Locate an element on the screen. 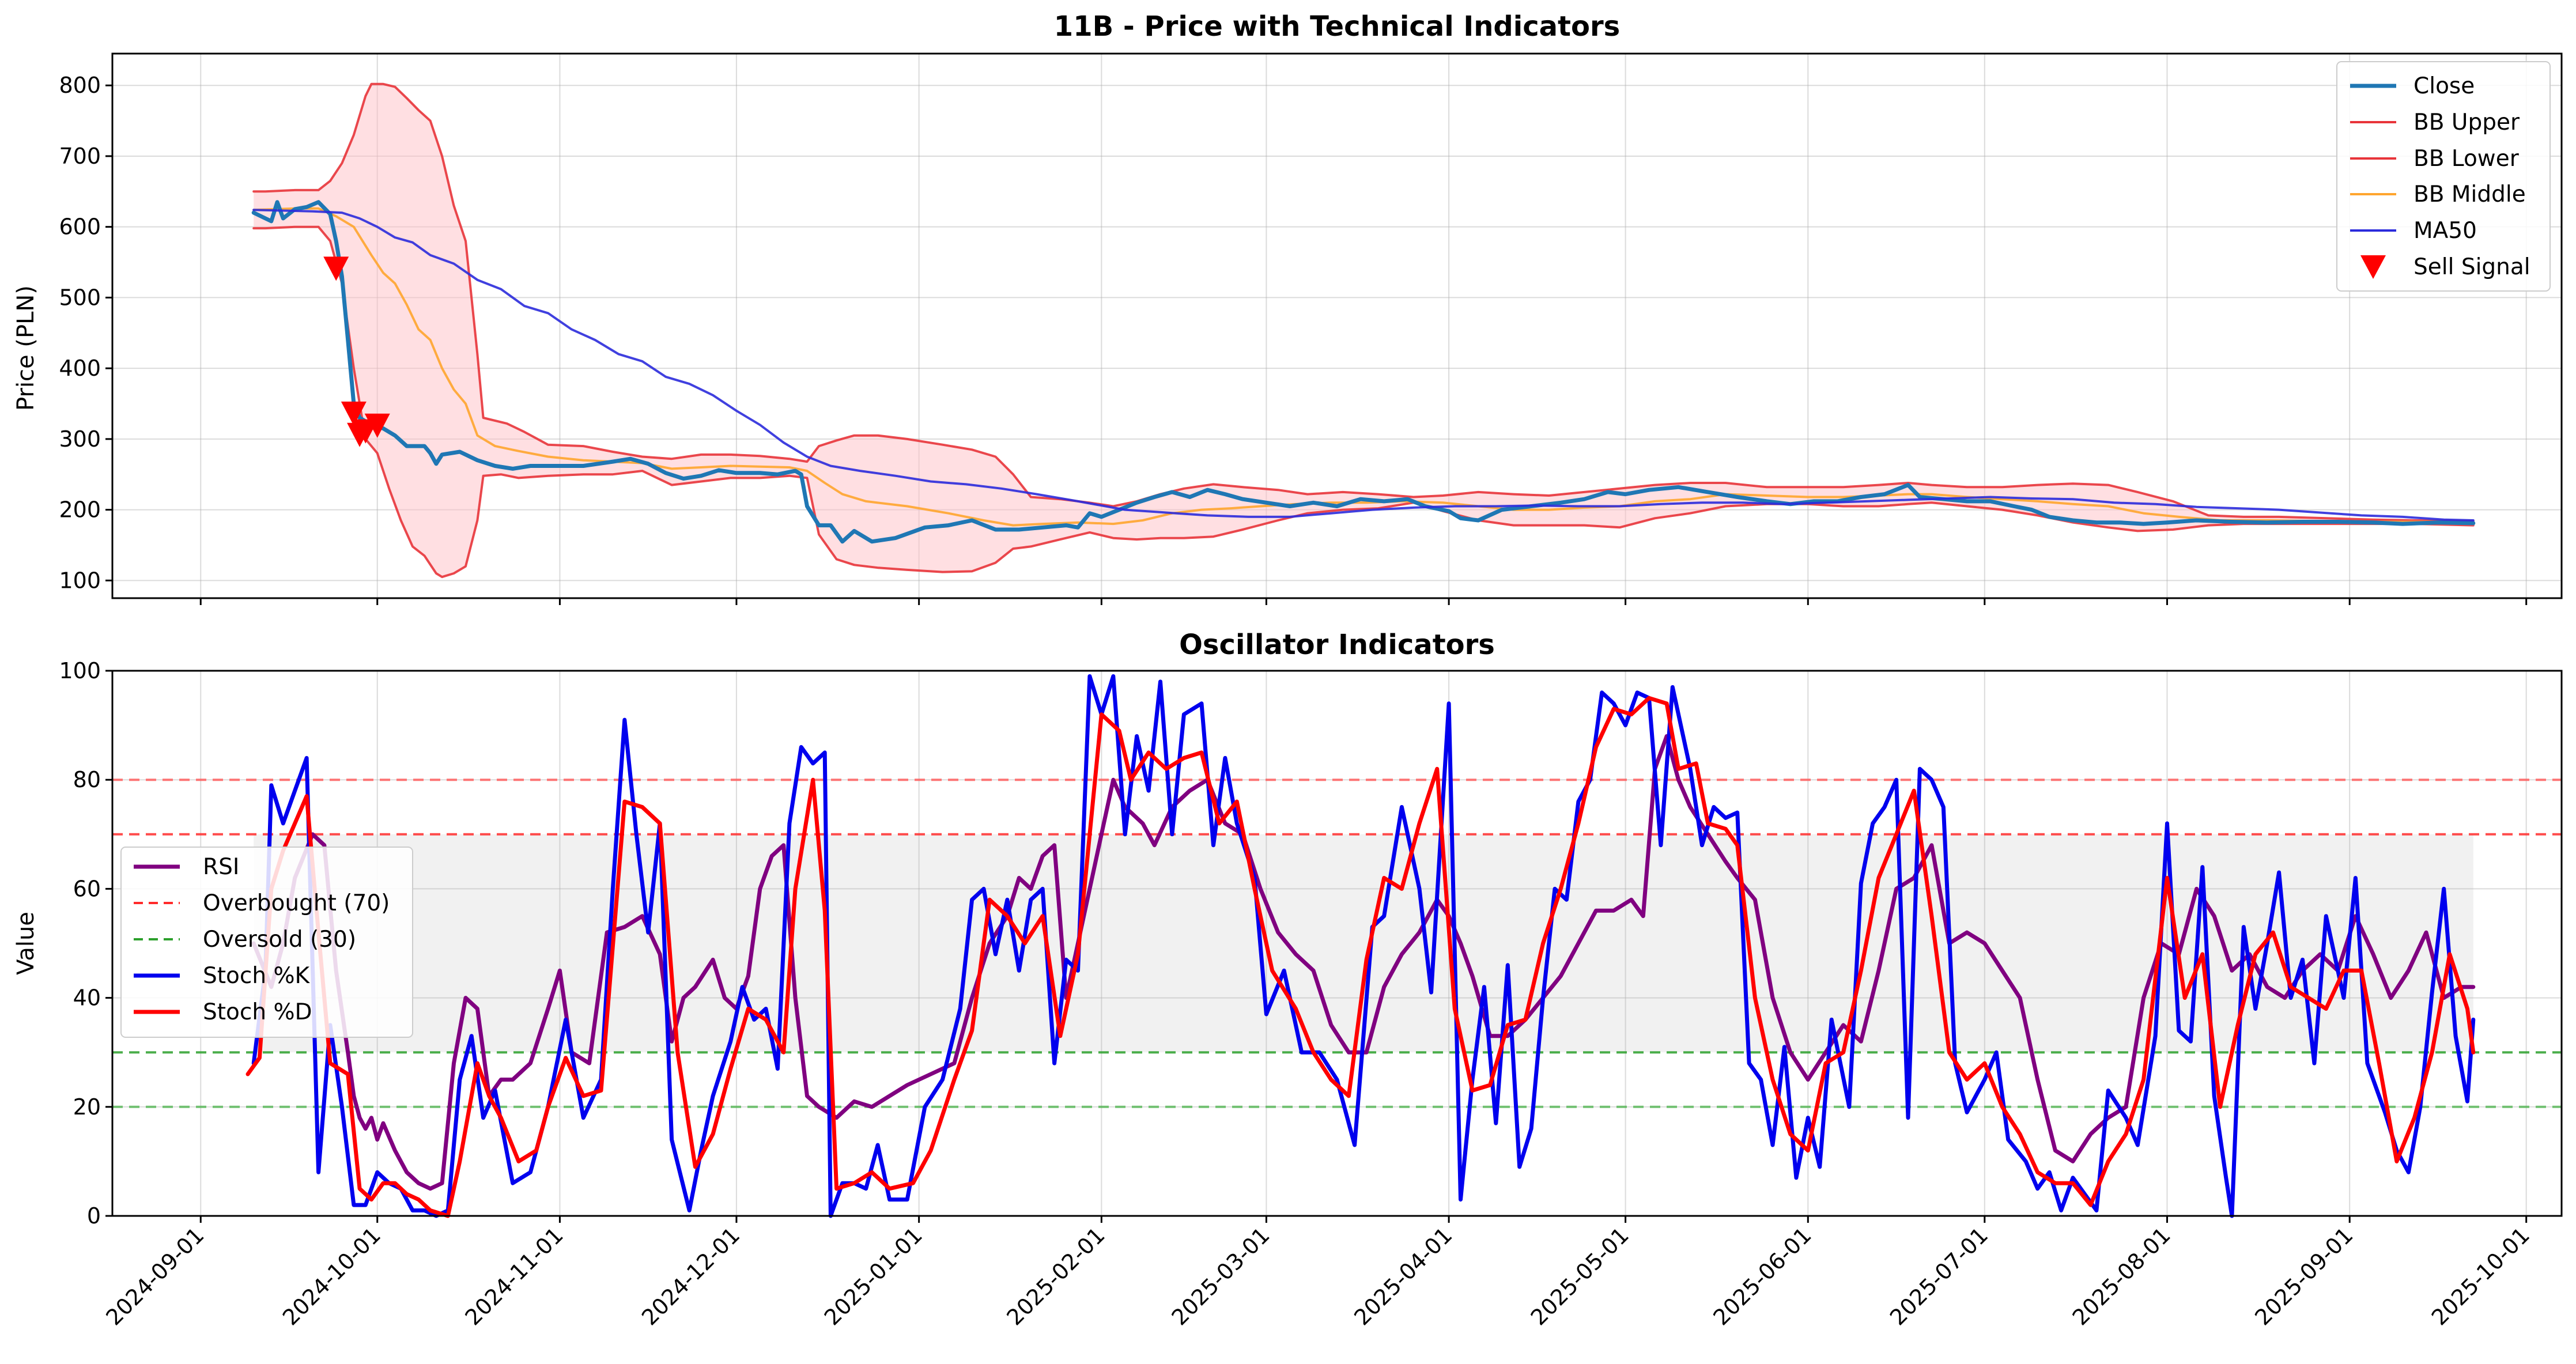 This screenshot has width=2576, height=1364. y-tick-label: 0 is located at coordinates (94, 1216).